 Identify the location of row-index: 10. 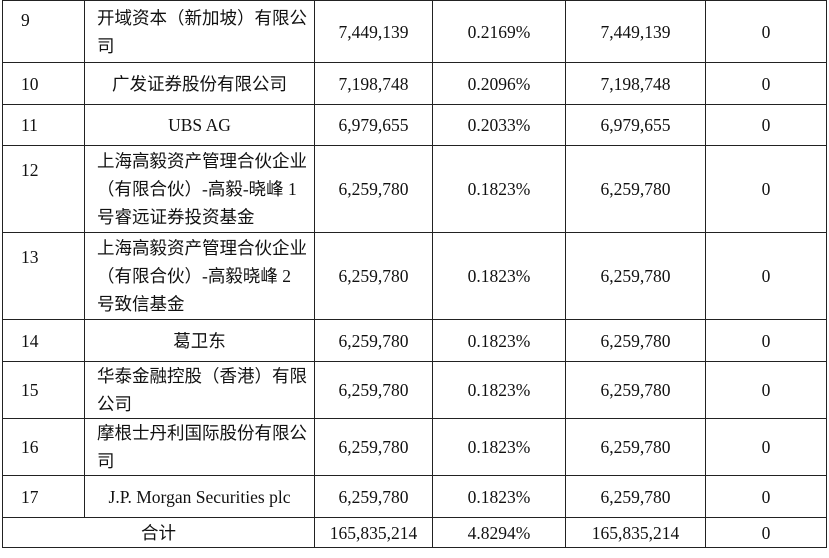
(43, 83).